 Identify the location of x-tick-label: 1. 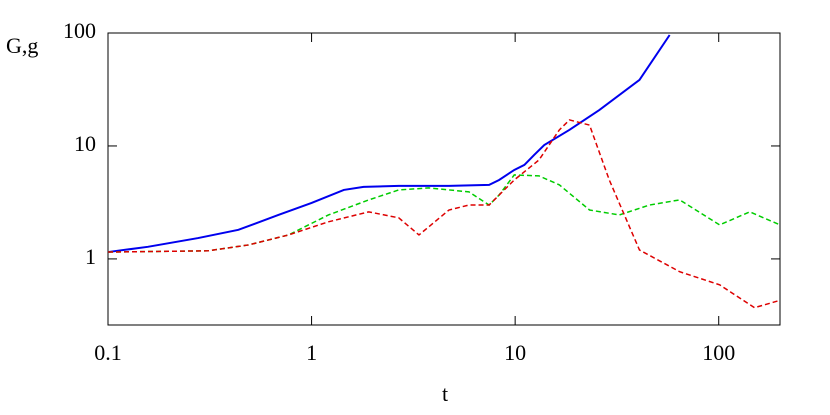
(311, 352).